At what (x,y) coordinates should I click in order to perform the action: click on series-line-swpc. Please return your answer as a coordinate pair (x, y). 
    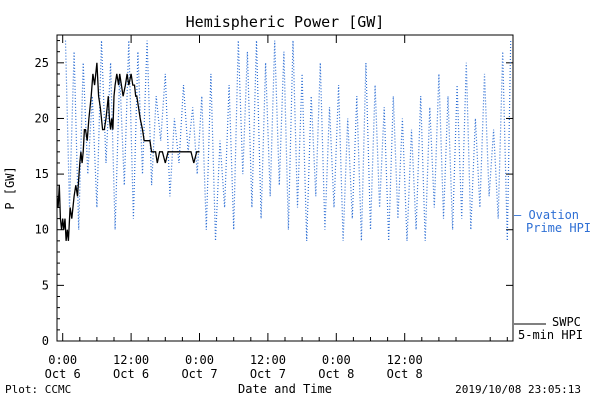
    Looking at the image, I should click on (128, 151).